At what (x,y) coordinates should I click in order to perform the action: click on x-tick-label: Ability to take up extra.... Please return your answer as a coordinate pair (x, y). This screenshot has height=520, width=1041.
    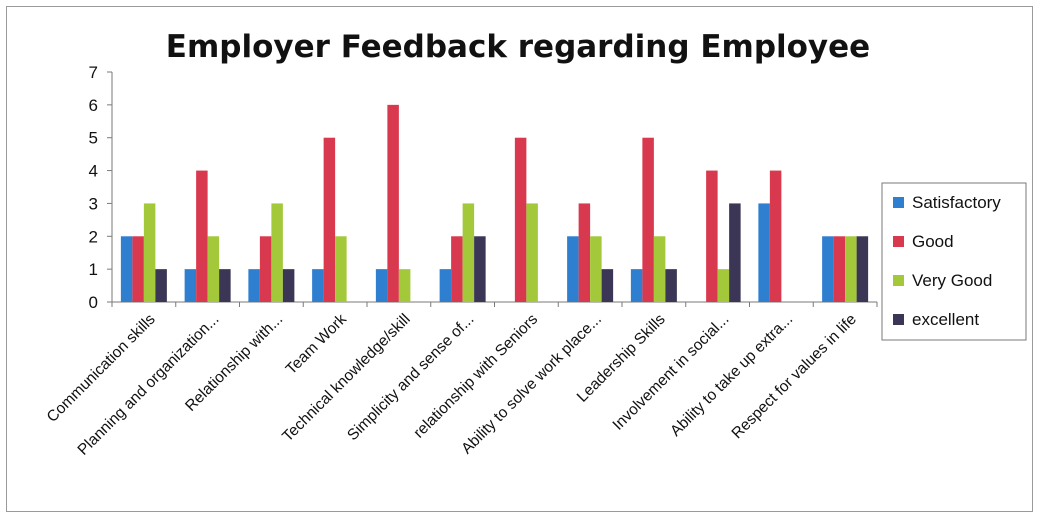
    Looking at the image, I should click on (731, 375).